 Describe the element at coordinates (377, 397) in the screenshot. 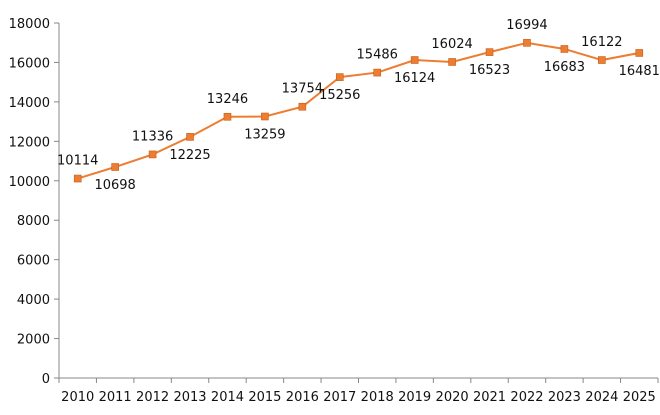

I see `x-tick-label: 2018` at that location.